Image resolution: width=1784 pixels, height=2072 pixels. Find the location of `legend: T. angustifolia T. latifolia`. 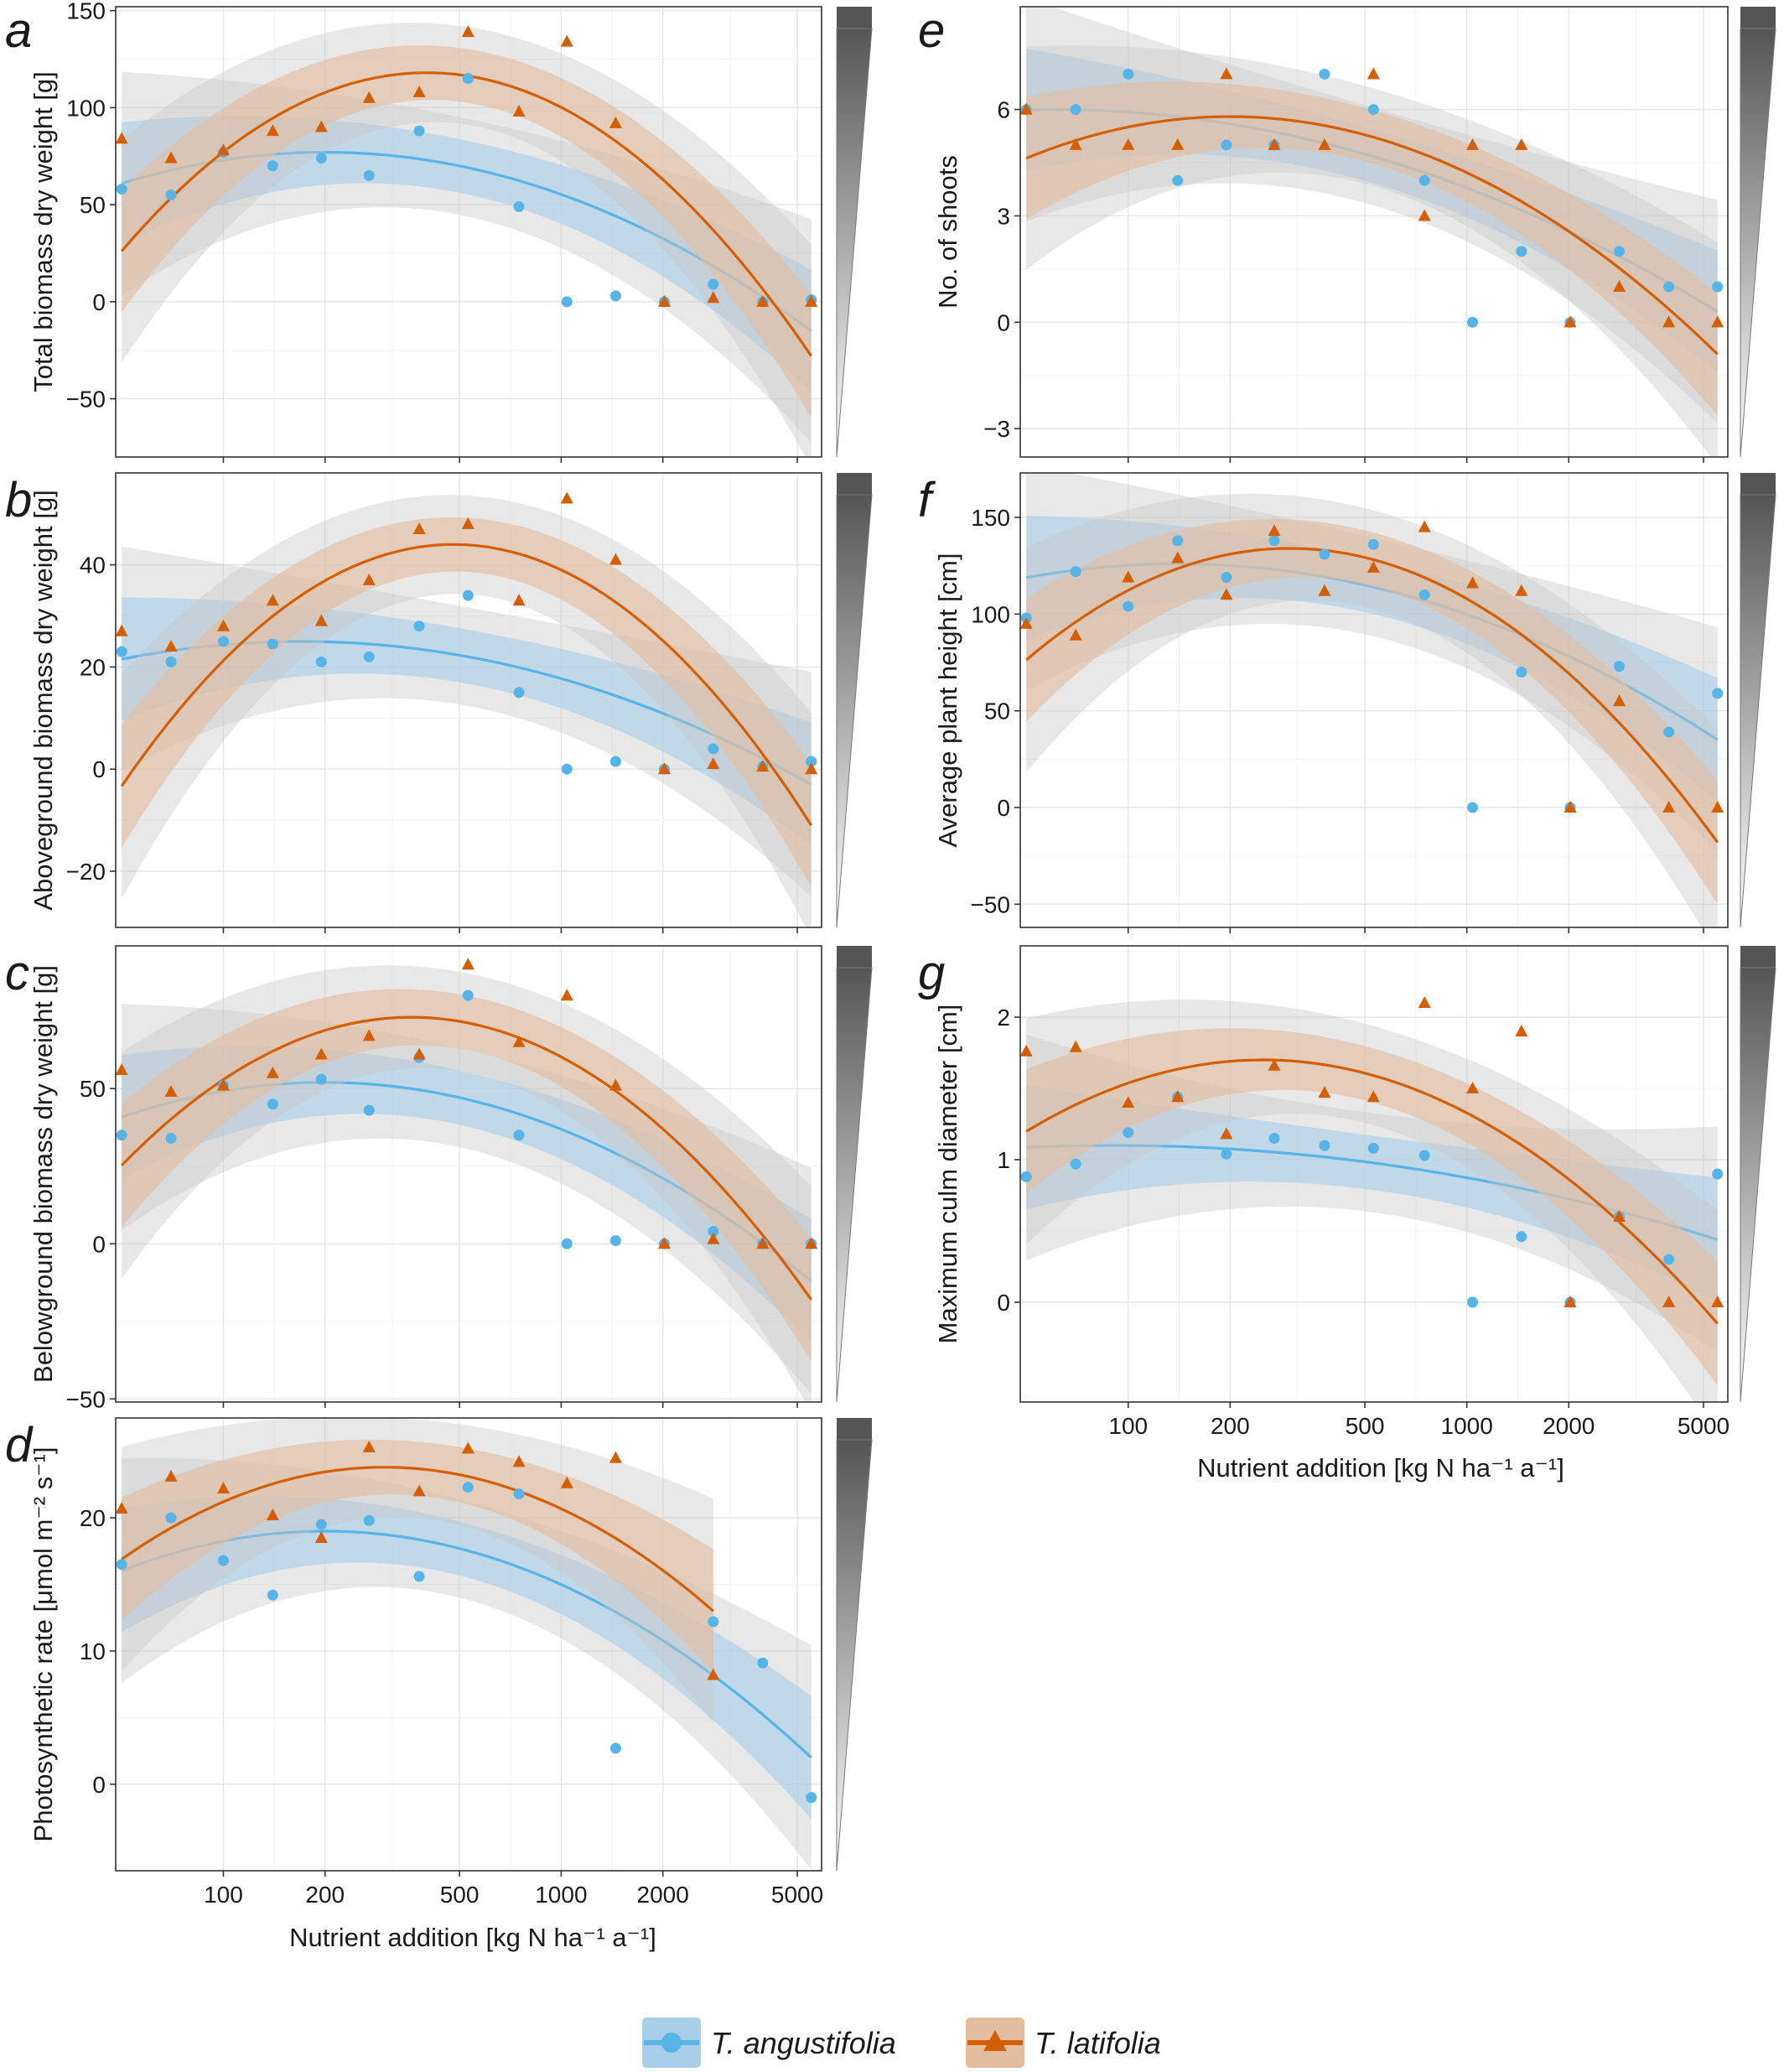

legend: T. angustifolia T. latifolia is located at coordinates (901, 2042).